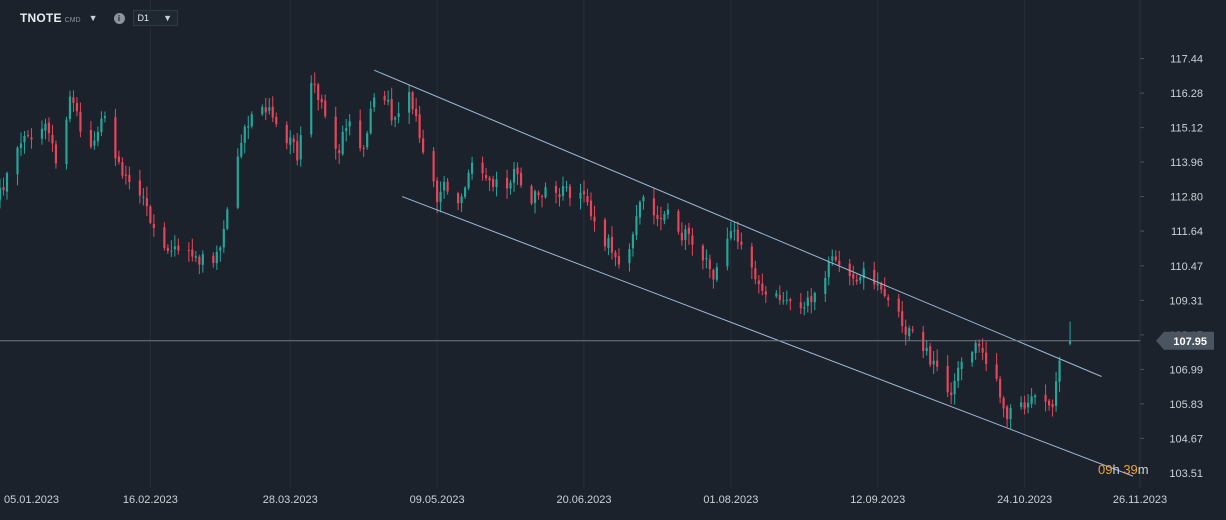 This screenshot has height=520, width=1226. What do you see at coordinates (730, 500) in the screenshot?
I see `x-tick-label: 01.08.2023` at bounding box center [730, 500].